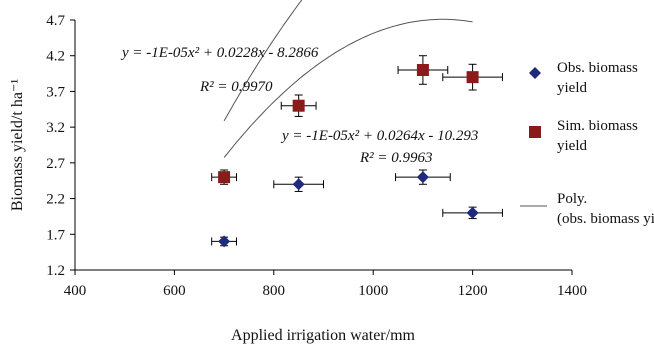 The height and width of the screenshot is (347, 654). Describe the element at coordinates (55, 57) in the screenshot. I see `y-tick-label: 4.2` at that location.